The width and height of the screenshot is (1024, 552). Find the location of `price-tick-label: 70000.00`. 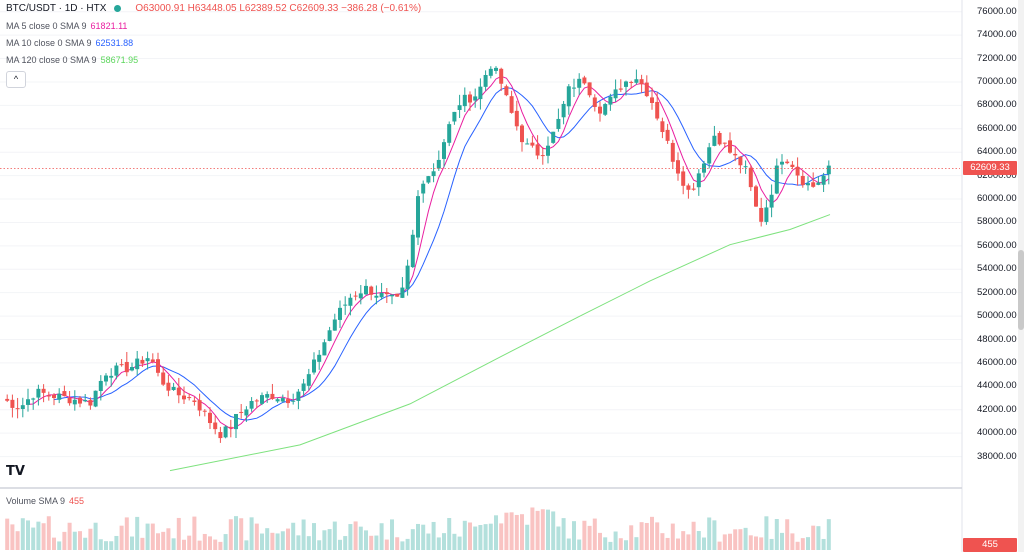

price-tick-label: 70000.00 is located at coordinates (997, 81).